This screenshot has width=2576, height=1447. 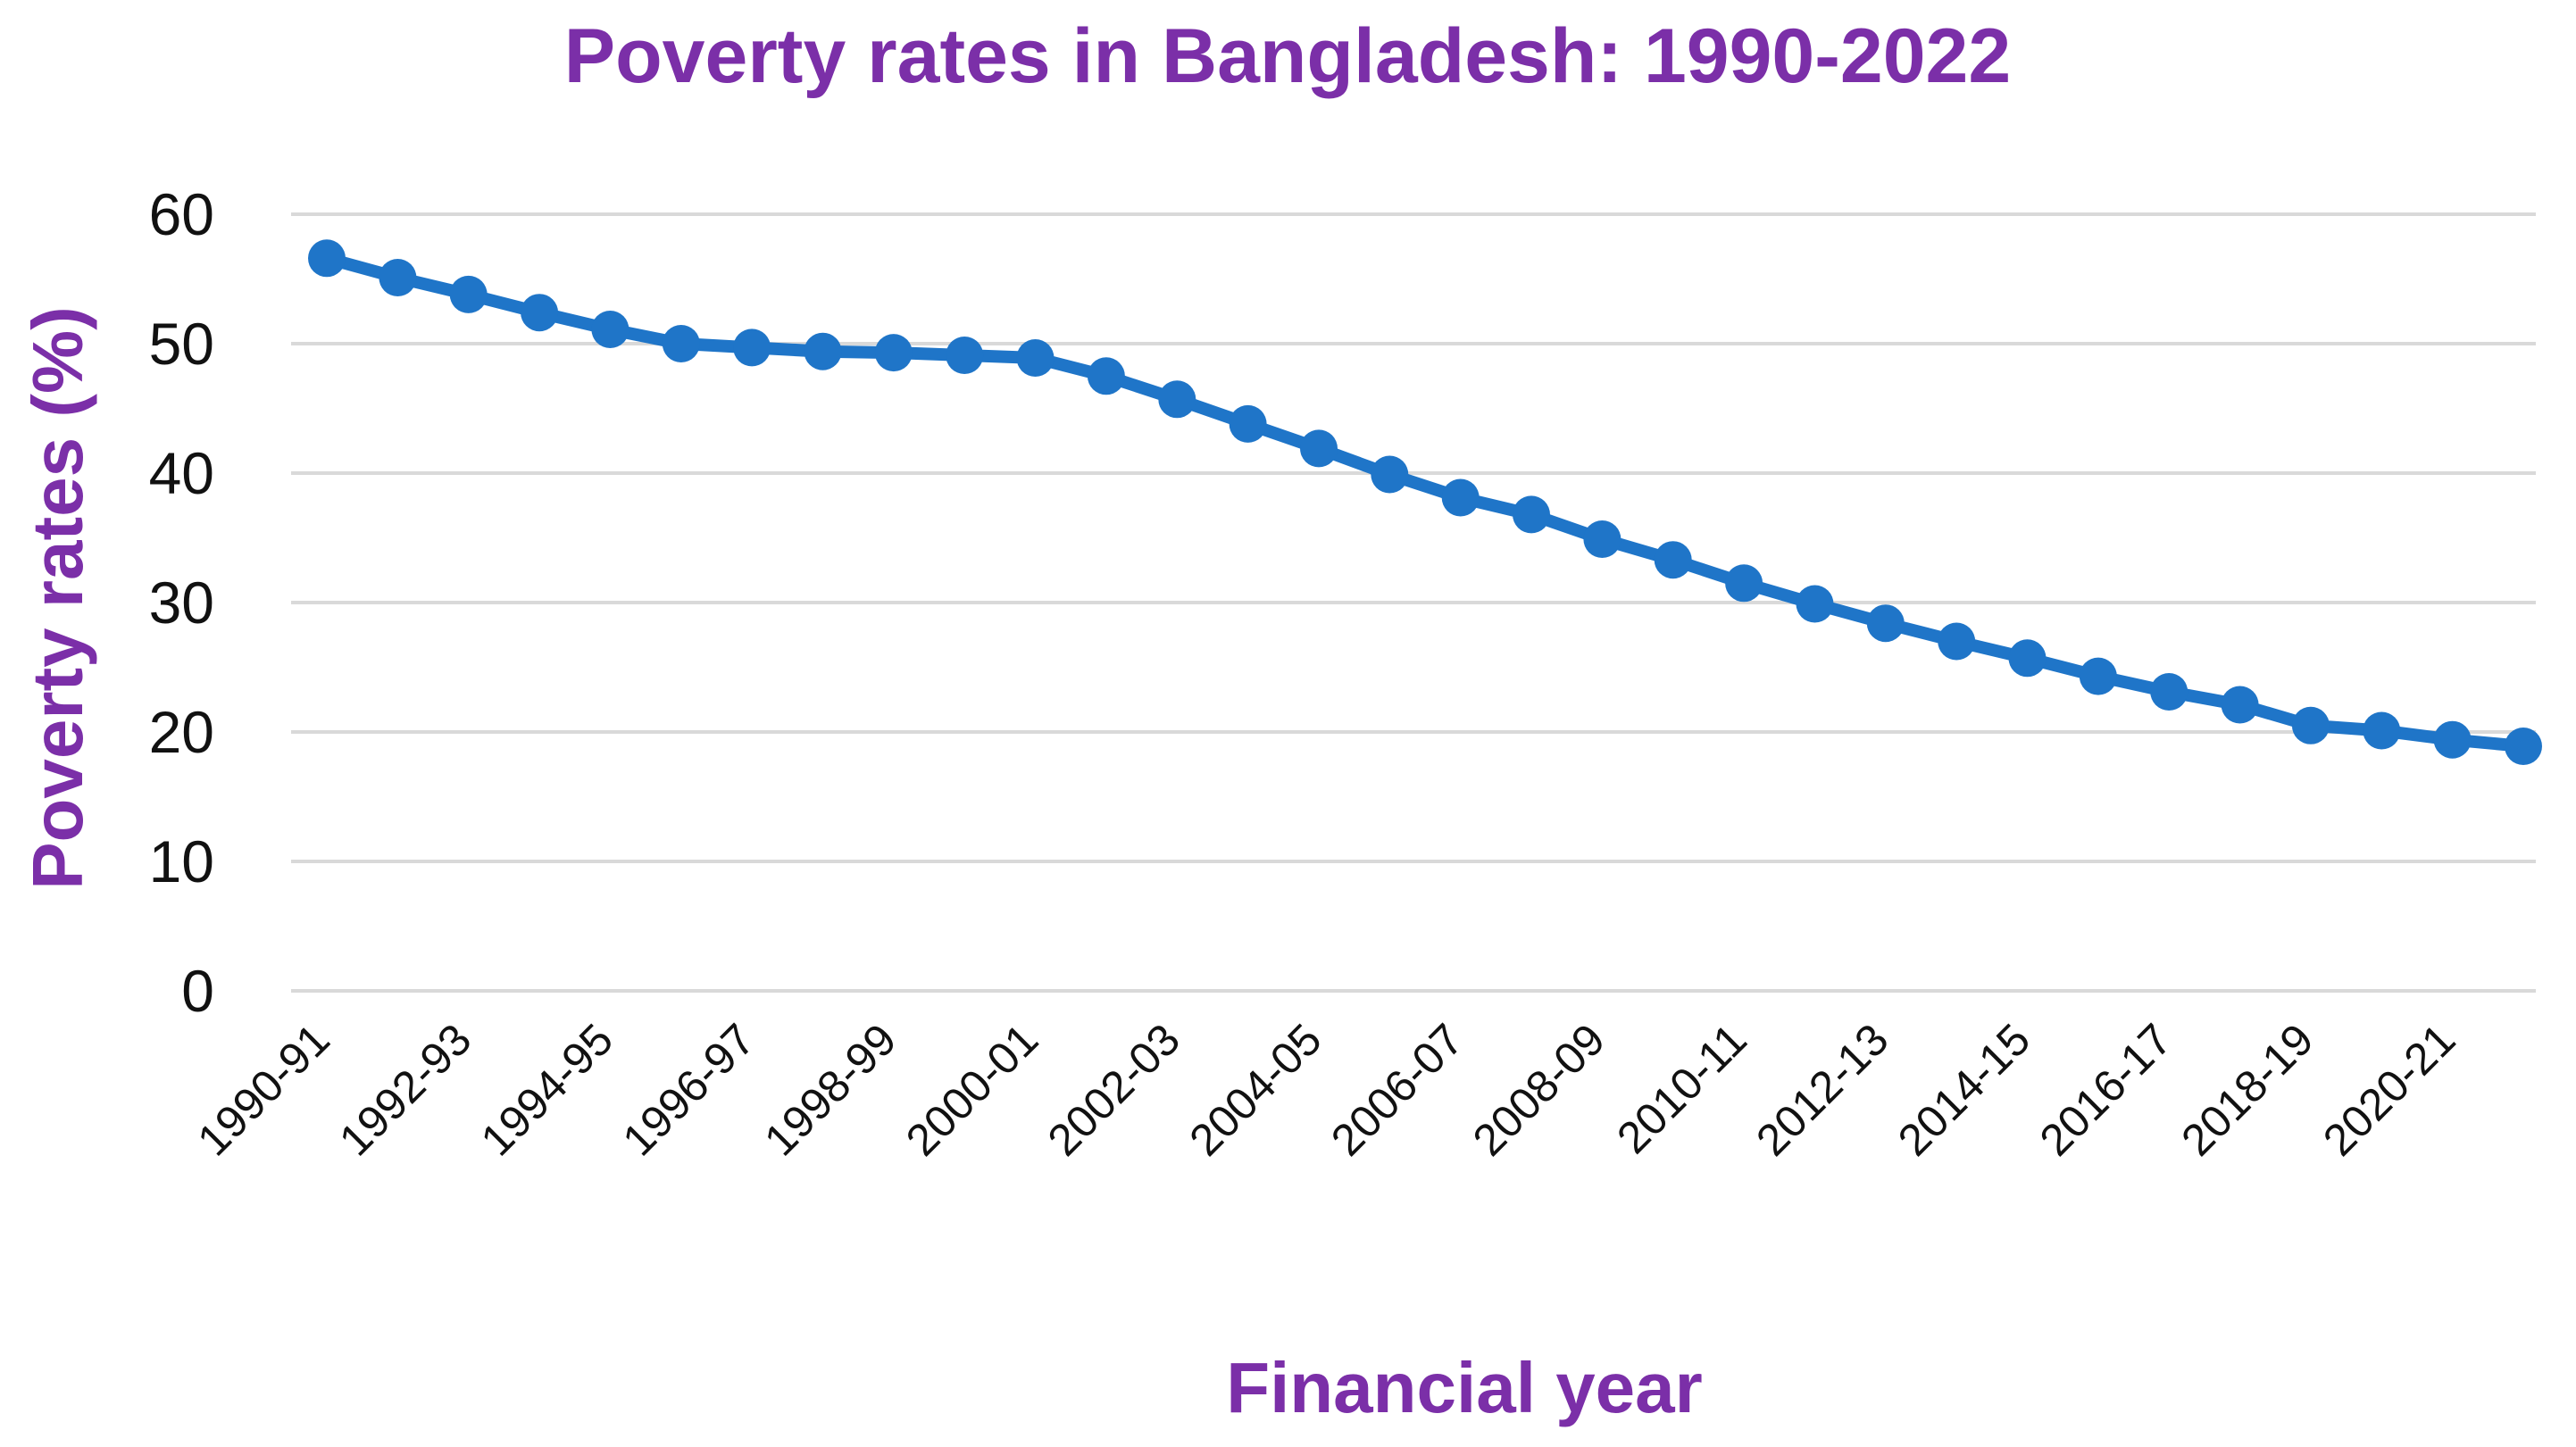 What do you see at coordinates (2388, 1089) in the screenshot?
I see `x-tick-label: 2020-21` at bounding box center [2388, 1089].